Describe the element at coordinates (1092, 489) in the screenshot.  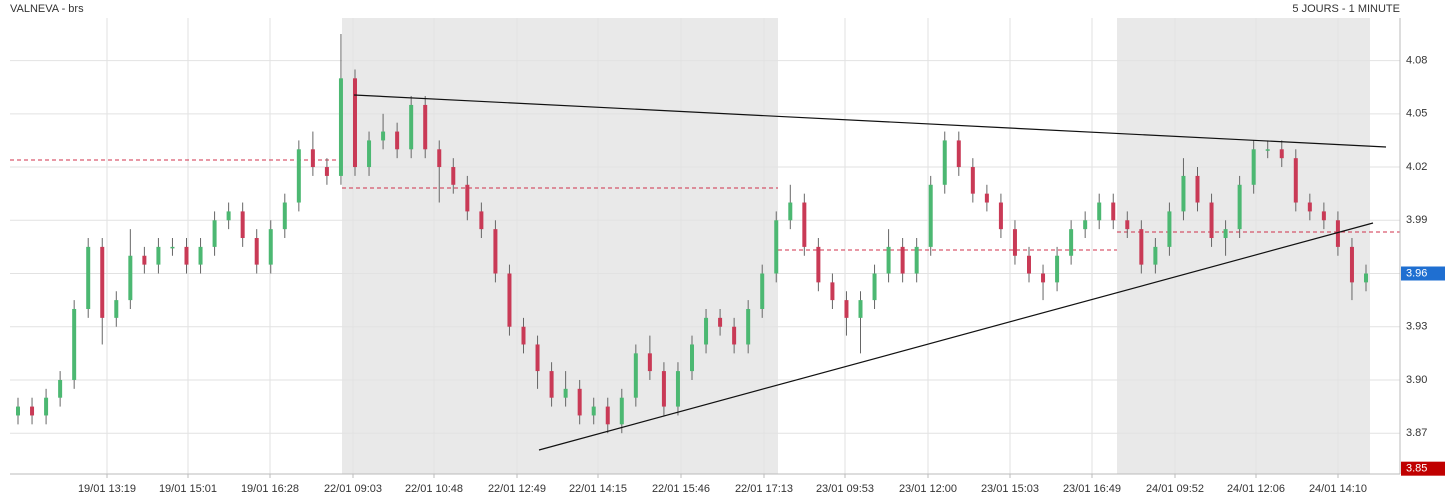
I see `x-tick-label: 23/01 16:49` at that location.